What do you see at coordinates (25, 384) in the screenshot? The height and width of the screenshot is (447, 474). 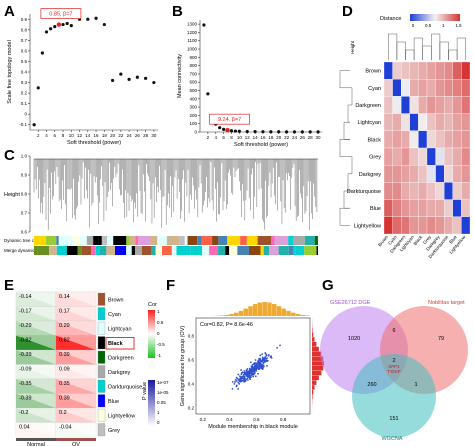 I see `cor-value: -0.35` at bounding box center [25, 384].